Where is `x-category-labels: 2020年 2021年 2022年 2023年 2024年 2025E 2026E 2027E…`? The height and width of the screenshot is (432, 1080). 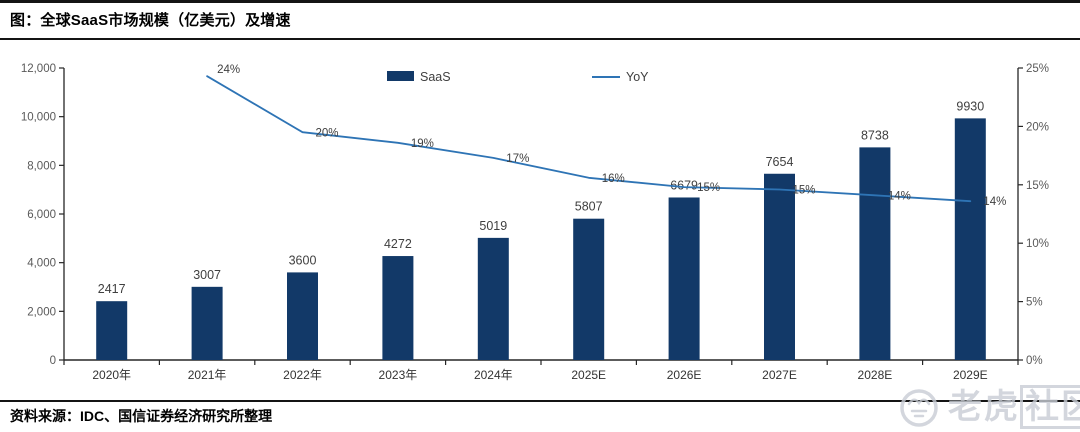 x-category-labels: 2020年 2021年 2022年 2023年 2024年 2025E 2026E 2027E… is located at coordinates (539, 375).